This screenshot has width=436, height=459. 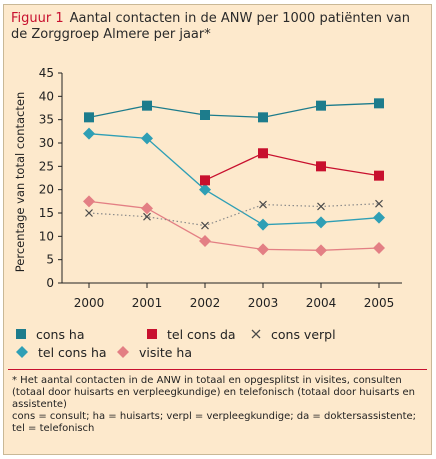 I want to click on y-tick-label: 30, so click(x=46, y=143).